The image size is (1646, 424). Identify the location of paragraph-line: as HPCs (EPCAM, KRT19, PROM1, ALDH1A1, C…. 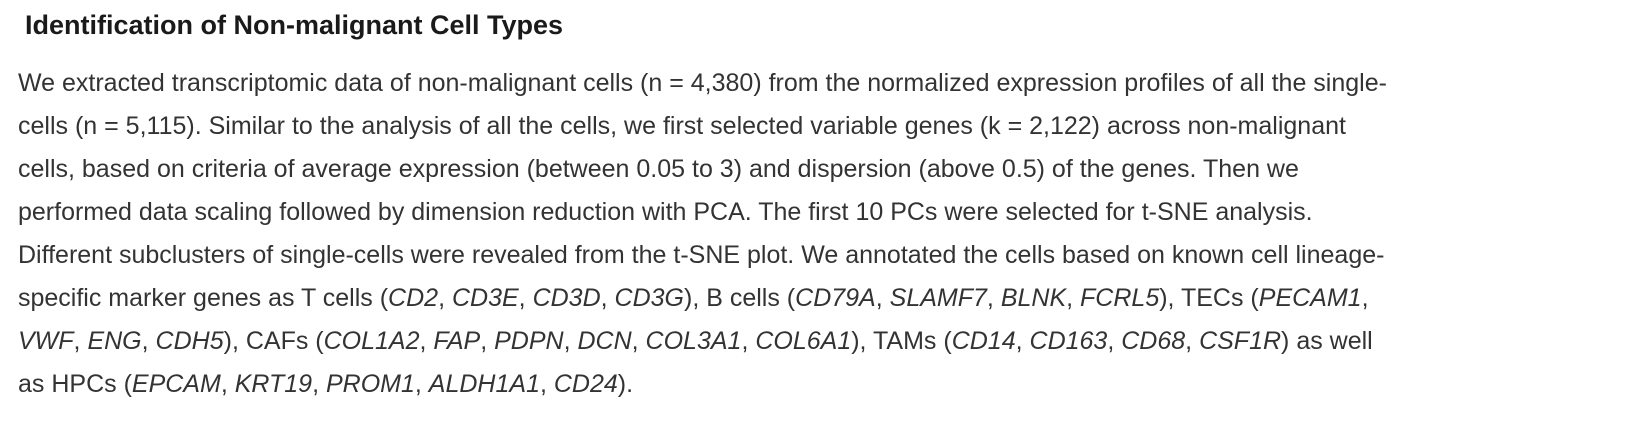
(818, 384).